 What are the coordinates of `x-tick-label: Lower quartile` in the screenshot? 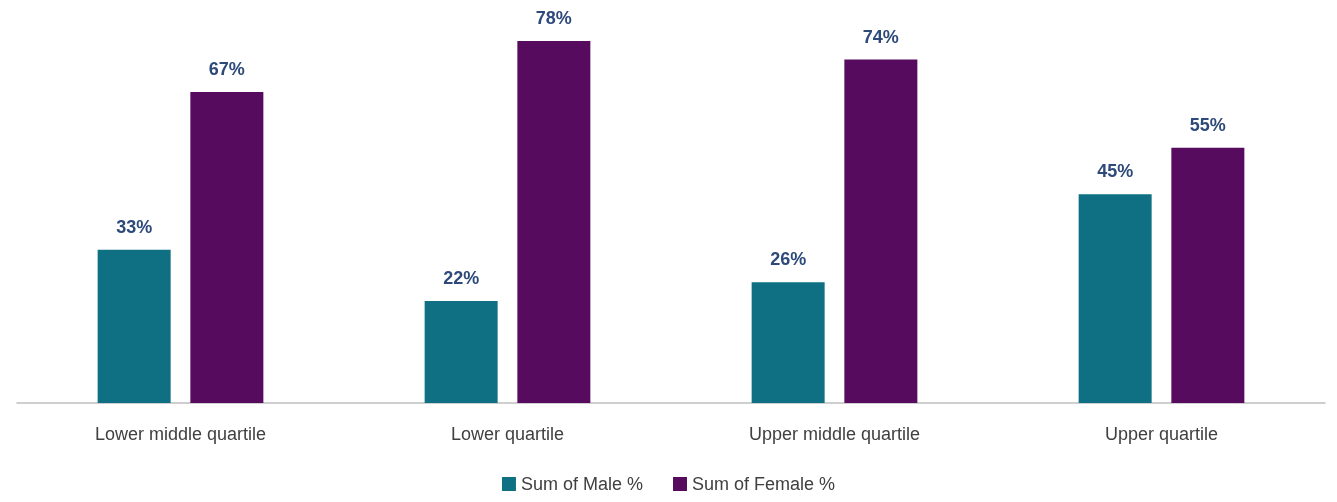 It's located at (507, 434).